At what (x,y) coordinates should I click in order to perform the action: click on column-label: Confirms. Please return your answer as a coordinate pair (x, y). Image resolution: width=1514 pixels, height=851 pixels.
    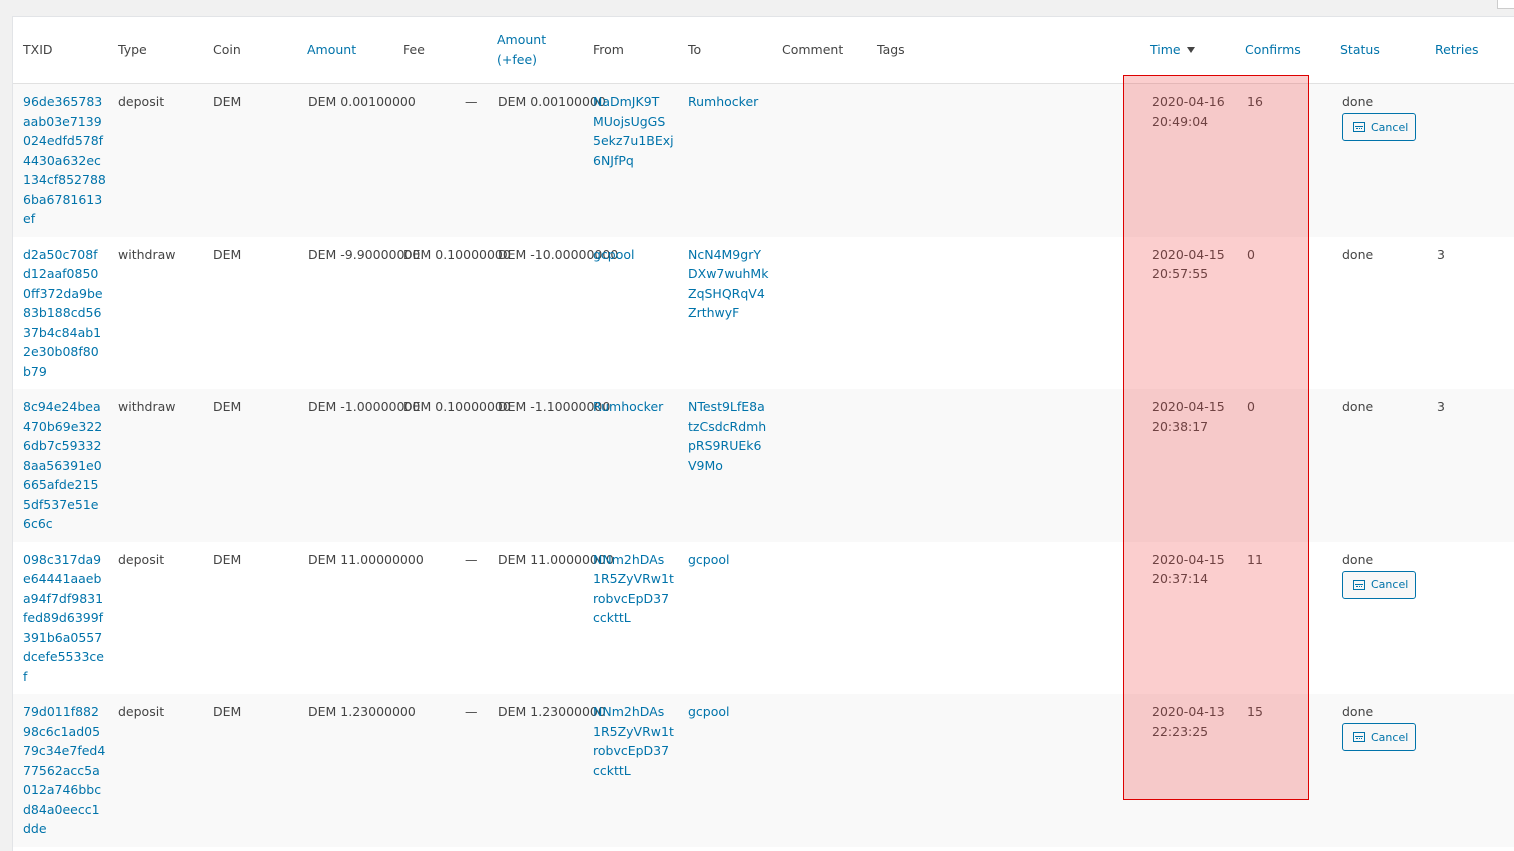
    Looking at the image, I should click on (1273, 49).